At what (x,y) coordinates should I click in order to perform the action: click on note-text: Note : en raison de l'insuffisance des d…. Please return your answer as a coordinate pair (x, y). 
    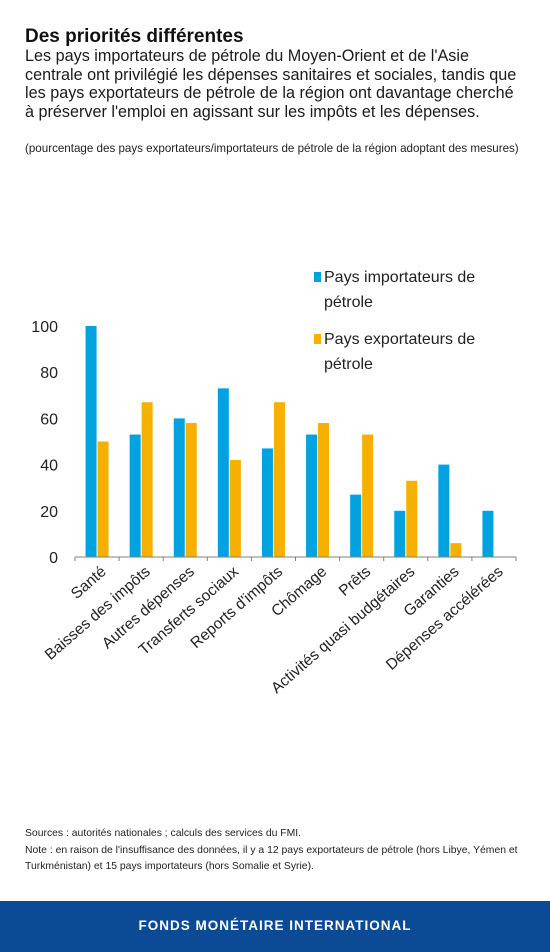
    Looking at the image, I should click on (271, 858).